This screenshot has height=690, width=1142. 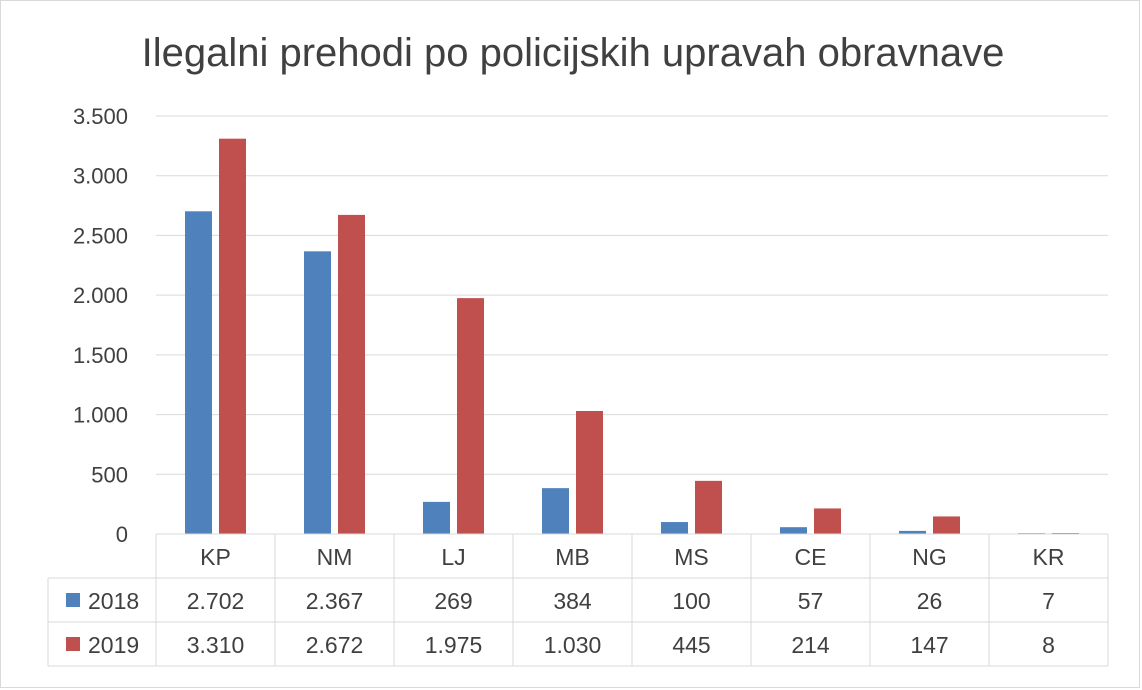 I want to click on x-tick-label: CE, so click(x=811, y=557).